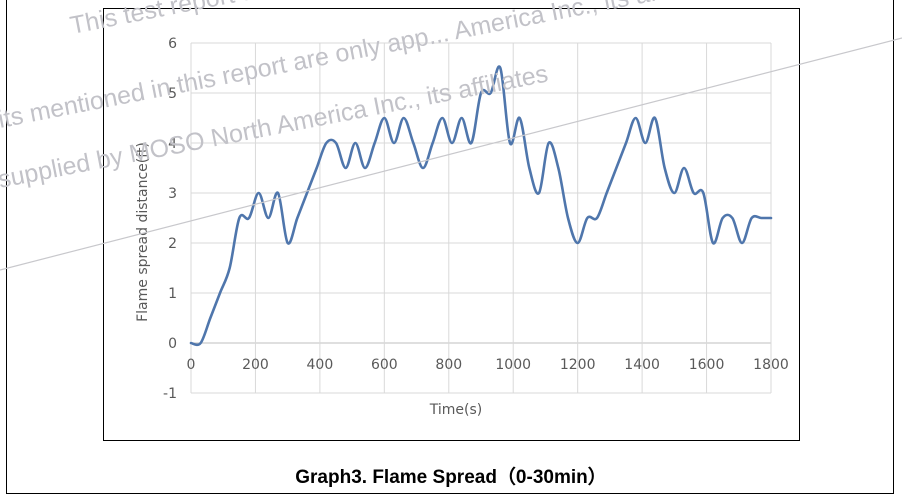 The height and width of the screenshot is (496, 902). What do you see at coordinates (172, 144) in the screenshot?
I see `y-tick-label: 4` at bounding box center [172, 144].